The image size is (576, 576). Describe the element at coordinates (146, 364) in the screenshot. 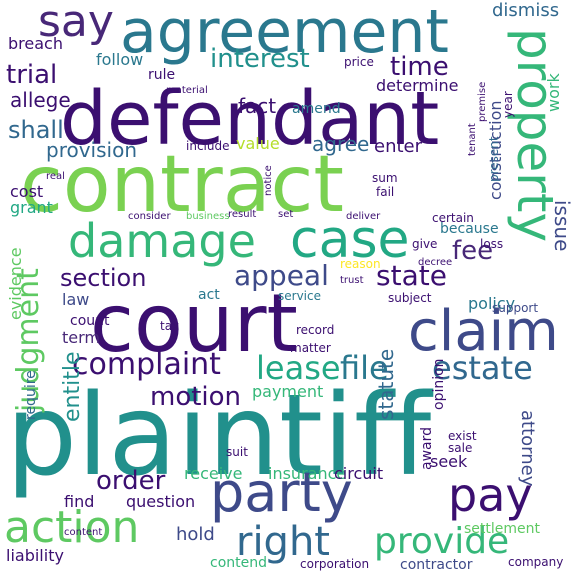

I see `word-complaint: complaint` at that location.